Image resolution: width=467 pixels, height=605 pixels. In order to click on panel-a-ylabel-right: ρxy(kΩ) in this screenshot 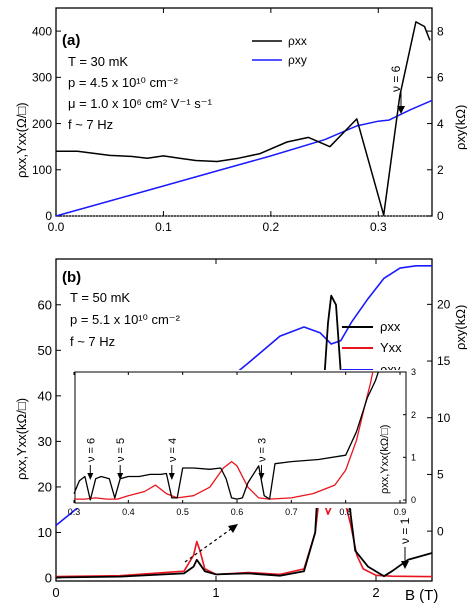, I will do `click(460, 127)`.